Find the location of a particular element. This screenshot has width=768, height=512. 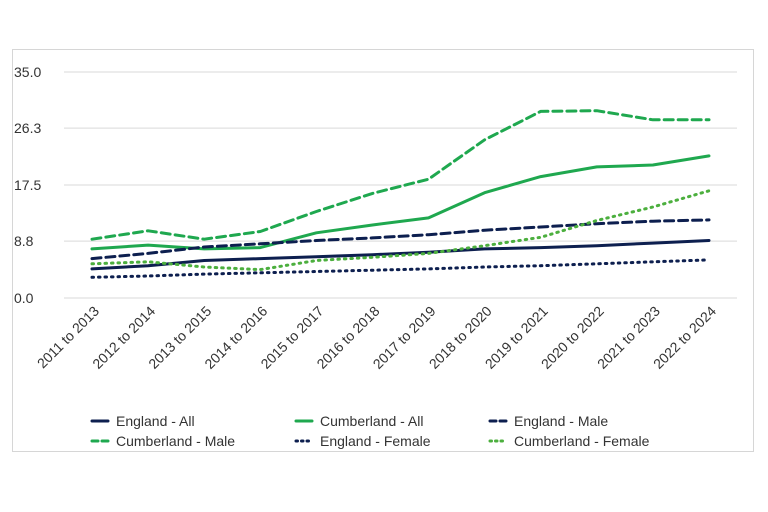

legend-label: England - Male is located at coordinates (561, 421).